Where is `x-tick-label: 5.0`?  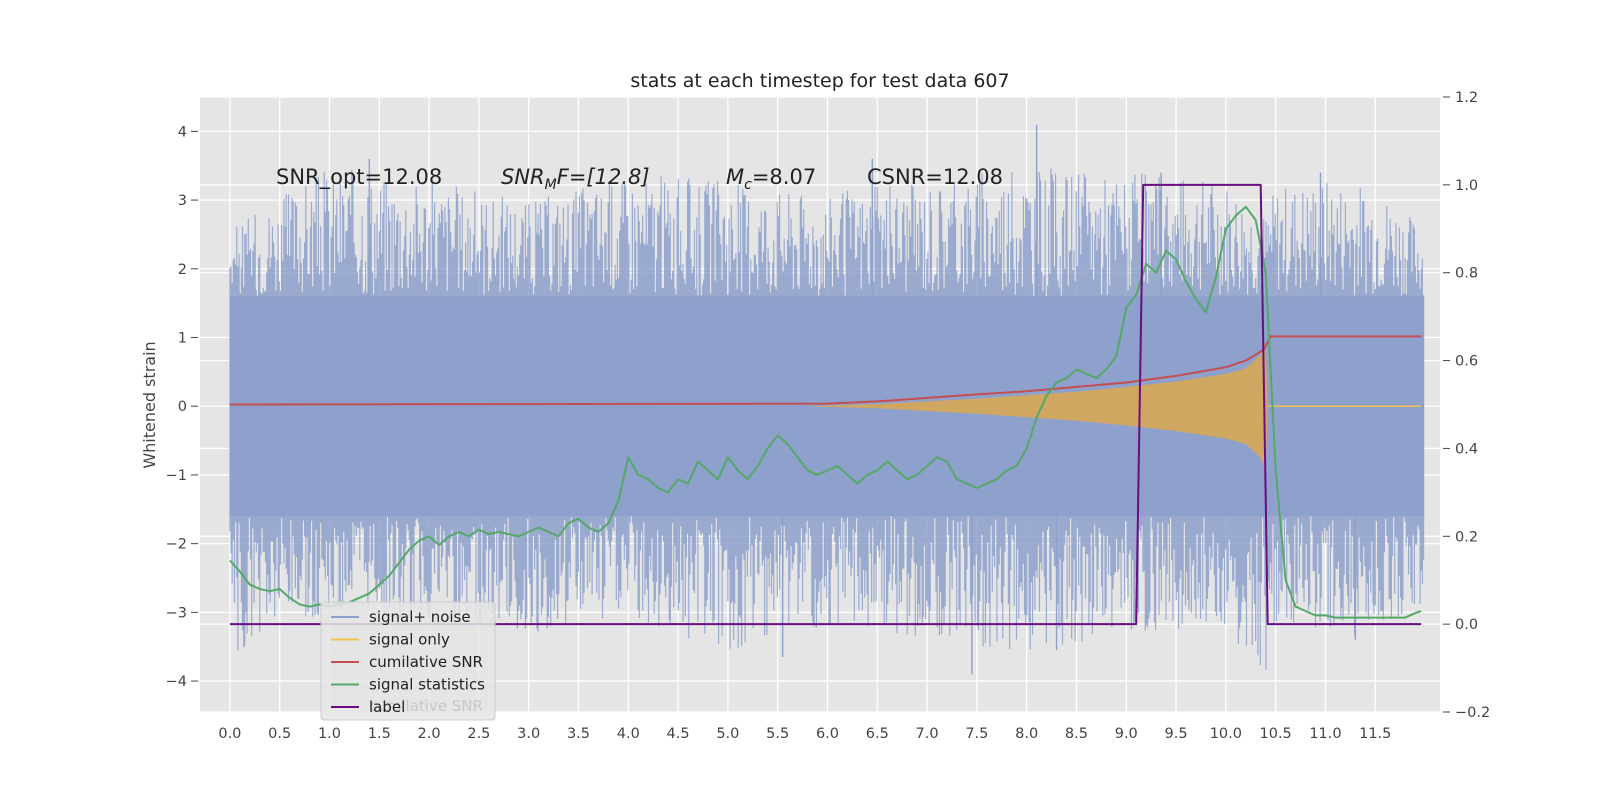 x-tick-label: 5.0 is located at coordinates (727, 734).